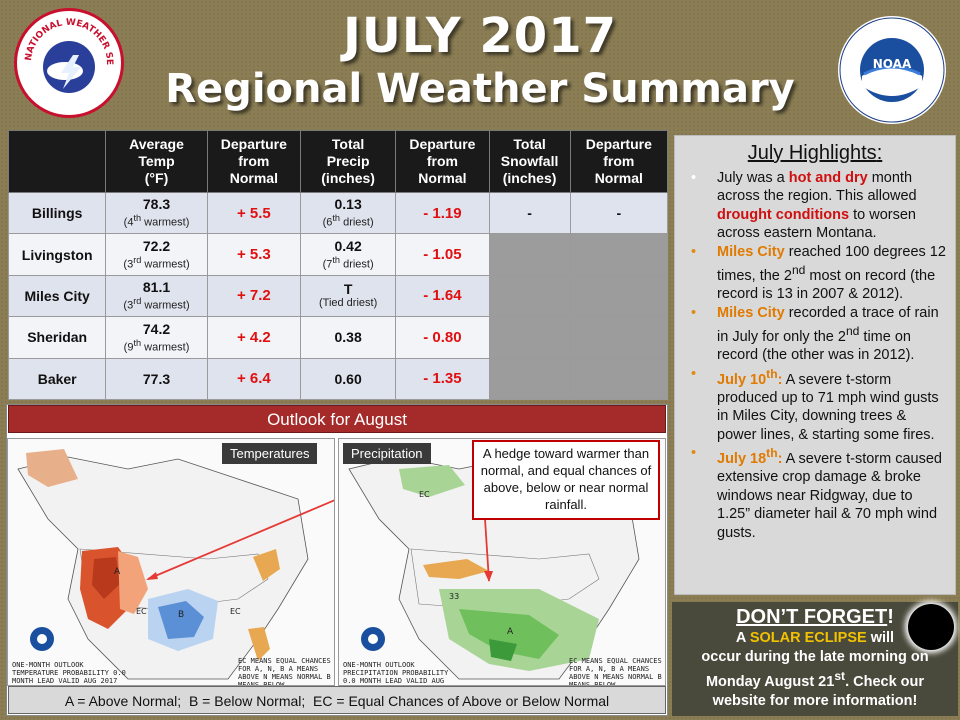 This screenshot has width=960, height=720. What do you see at coordinates (270, 453) in the screenshot?
I see `temperatures-label: Temperatures` at bounding box center [270, 453].